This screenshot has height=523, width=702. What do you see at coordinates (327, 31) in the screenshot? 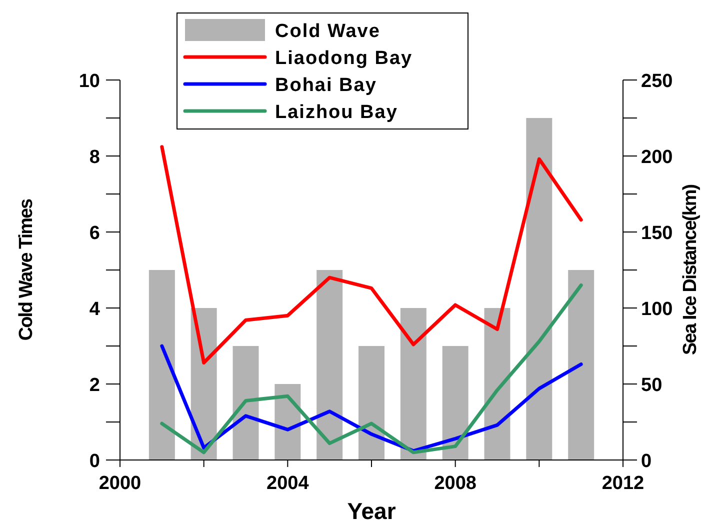
I see `legend-label: Cold Wave` at bounding box center [327, 31].